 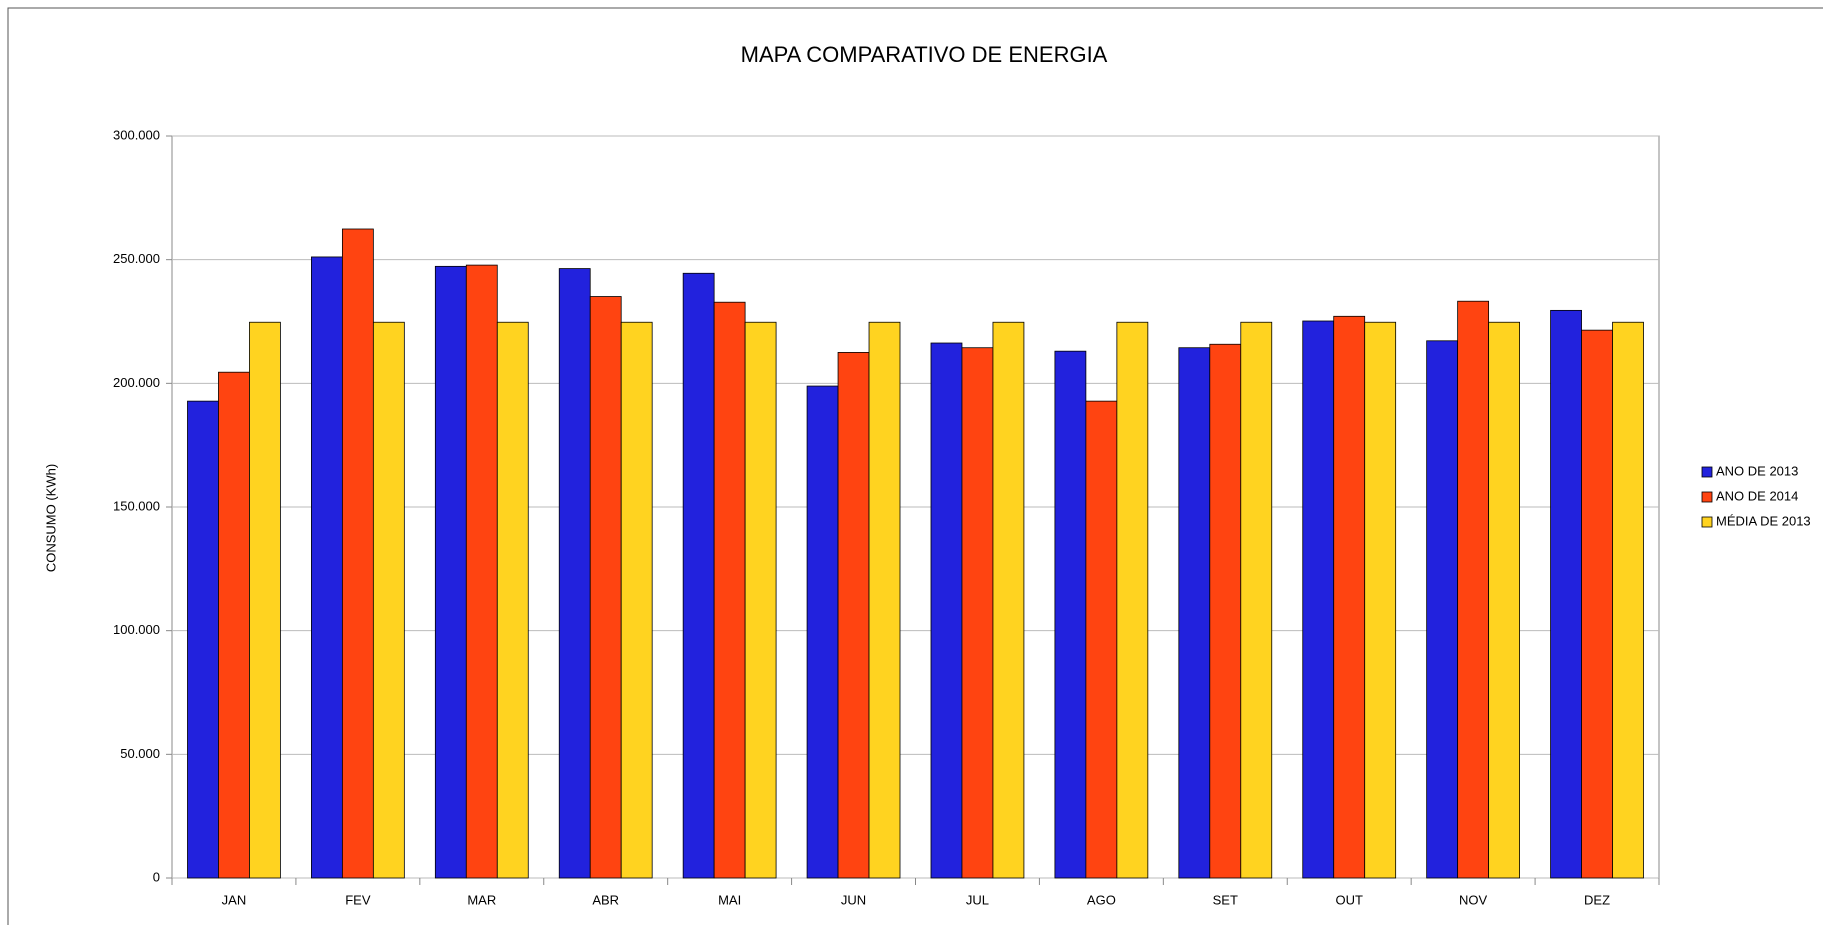 What do you see at coordinates (1225, 899) in the screenshot?
I see `x-tick-label: SET` at bounding box center [1225, 899].